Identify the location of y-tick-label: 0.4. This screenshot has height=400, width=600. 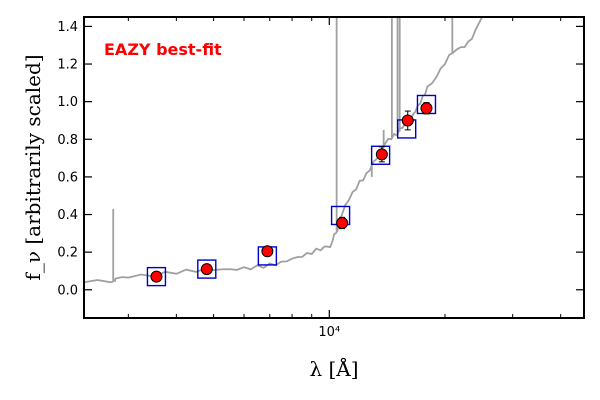
(67, 215).